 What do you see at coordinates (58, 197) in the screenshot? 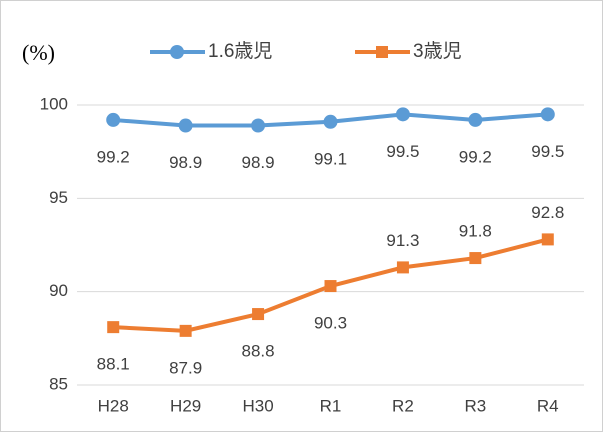
I see `y-tick-label: 95` at bounding box center [58, 197].